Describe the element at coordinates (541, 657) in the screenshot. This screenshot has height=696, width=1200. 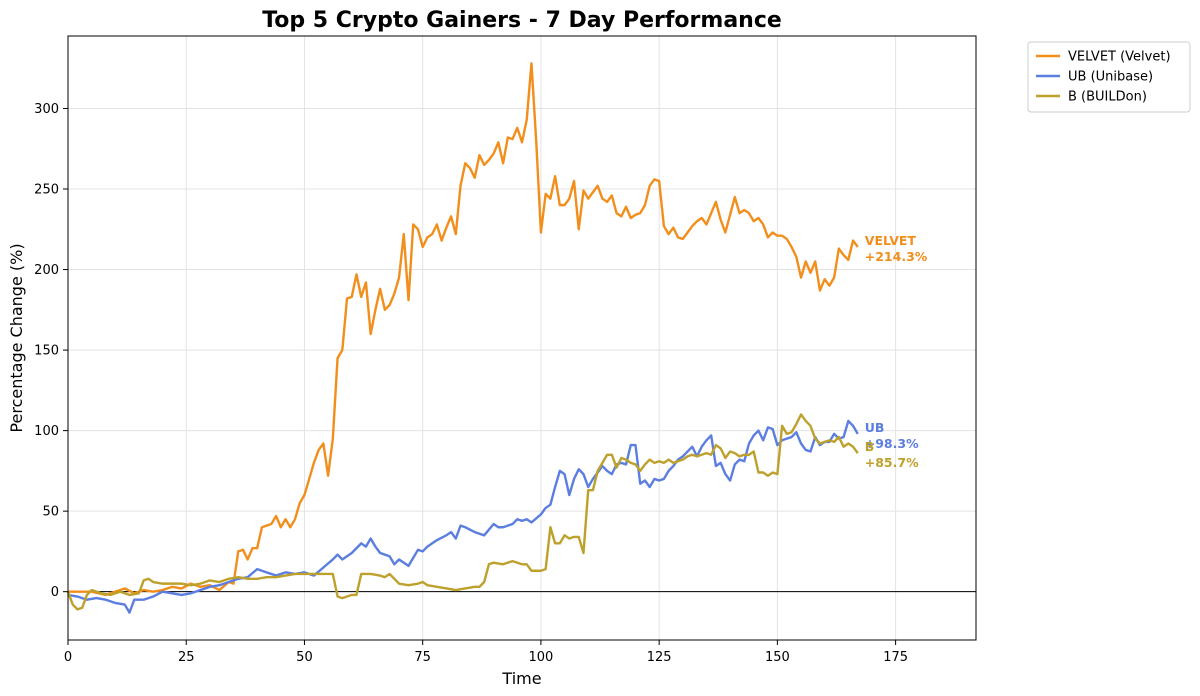
I see `x-tick-label: 100` at that location.